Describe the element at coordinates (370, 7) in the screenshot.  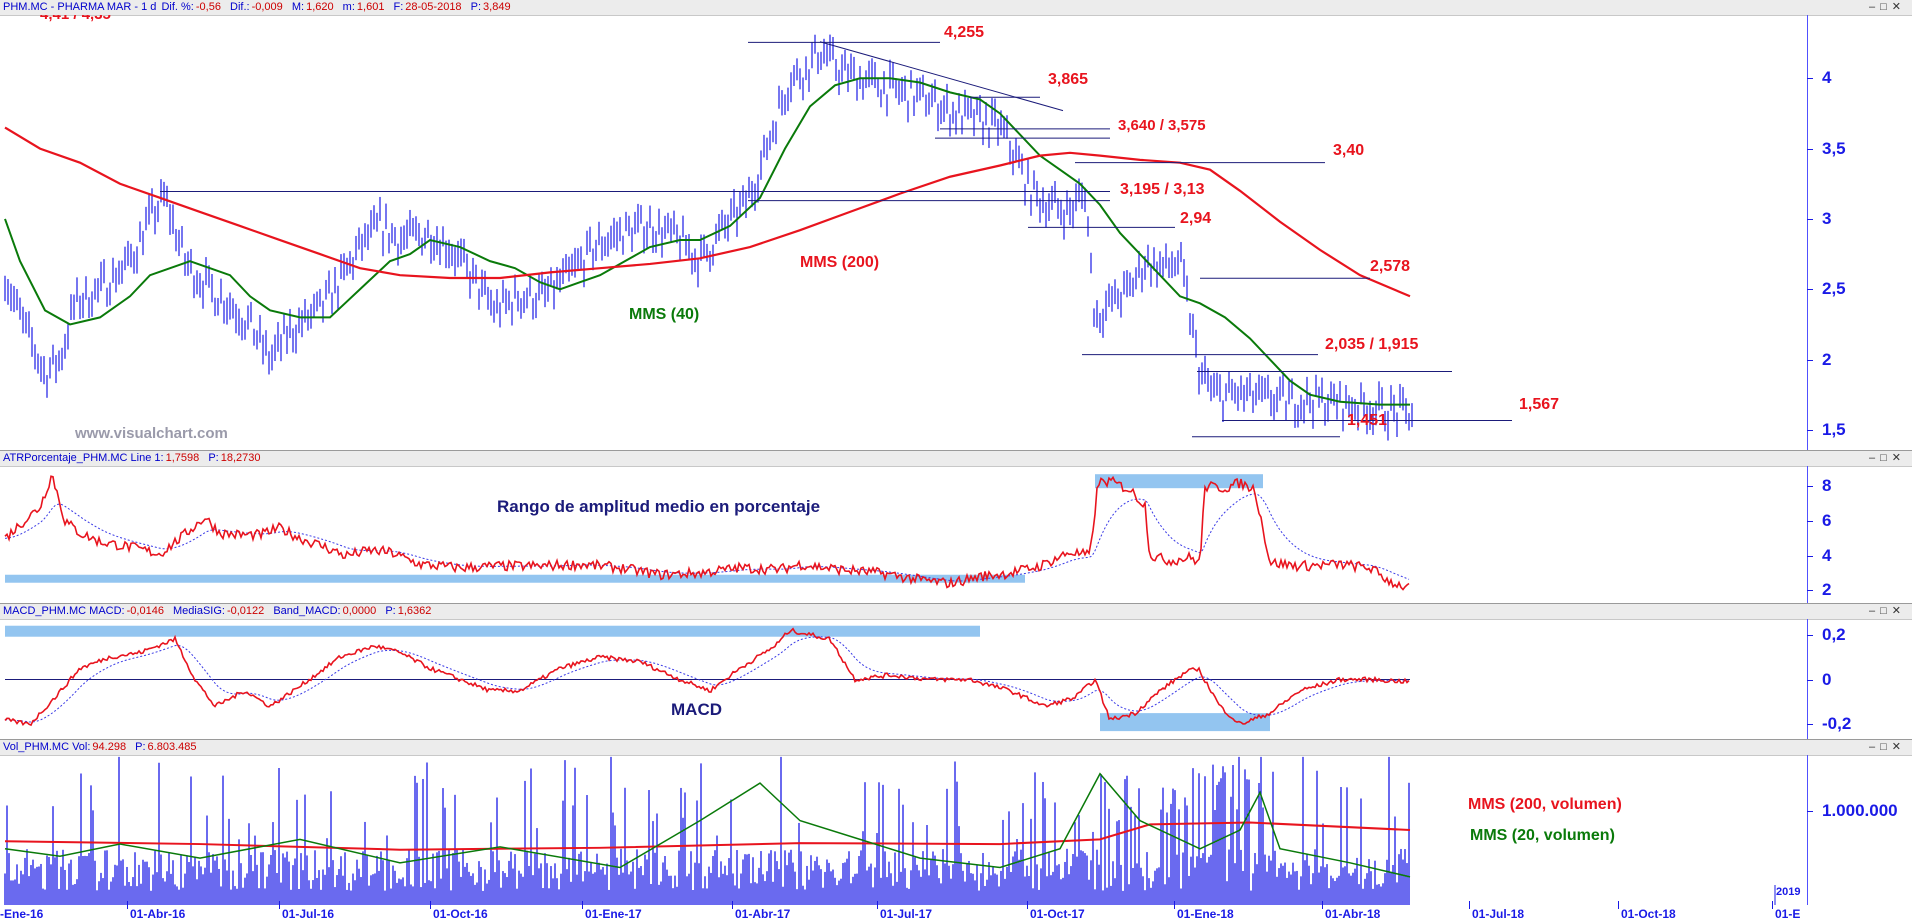
I see `price-header-value: 1,601` at that location.